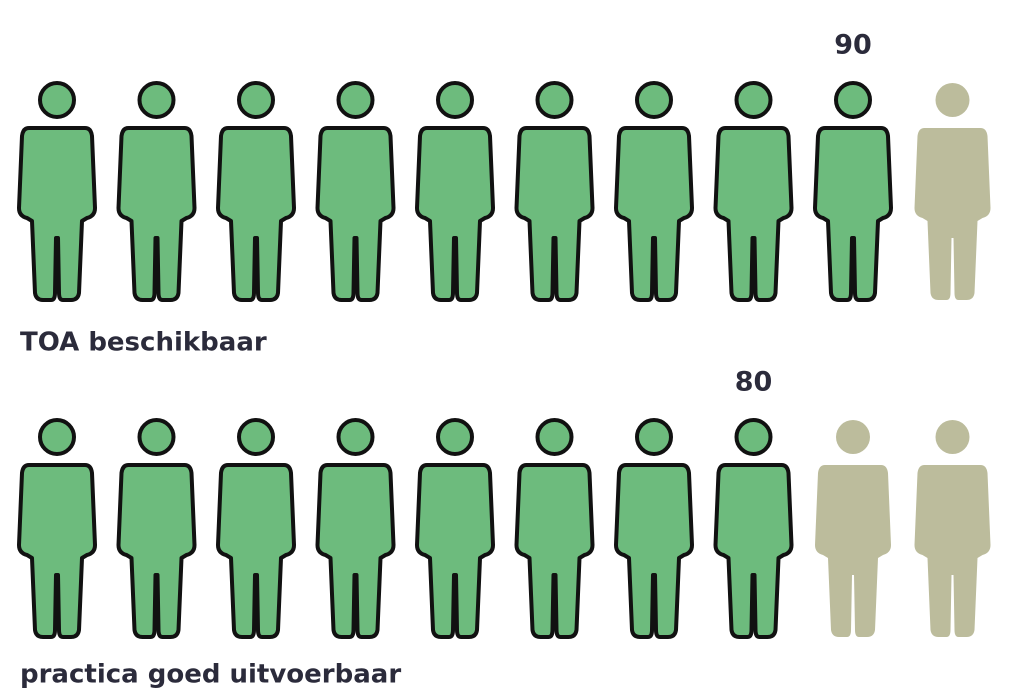  What do you see at coordinates (143, 343) in the screenshot?
I see `row-label: TOA beschikbaar` at bounding box center [143, 343].